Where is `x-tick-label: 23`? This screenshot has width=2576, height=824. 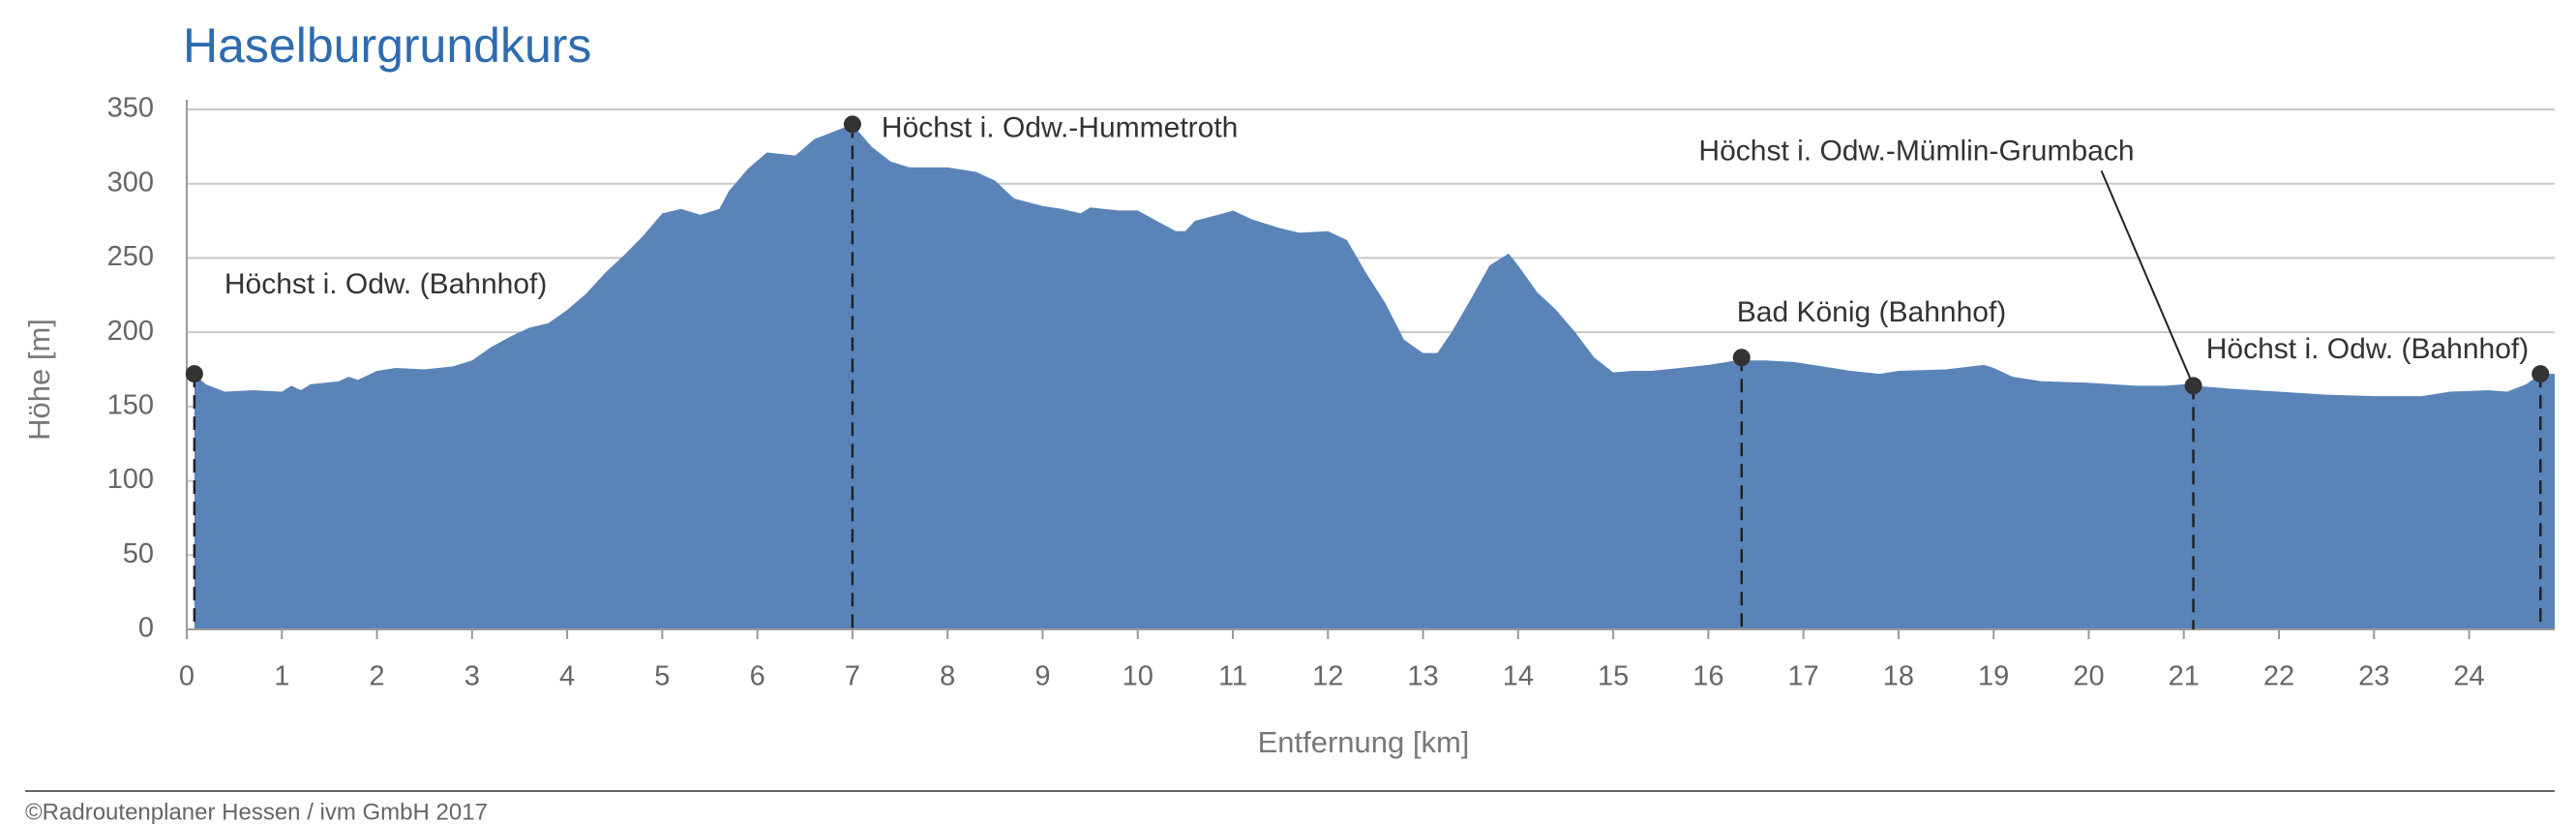
x-tick-label: 23 is located at coordinates (2373, 676).